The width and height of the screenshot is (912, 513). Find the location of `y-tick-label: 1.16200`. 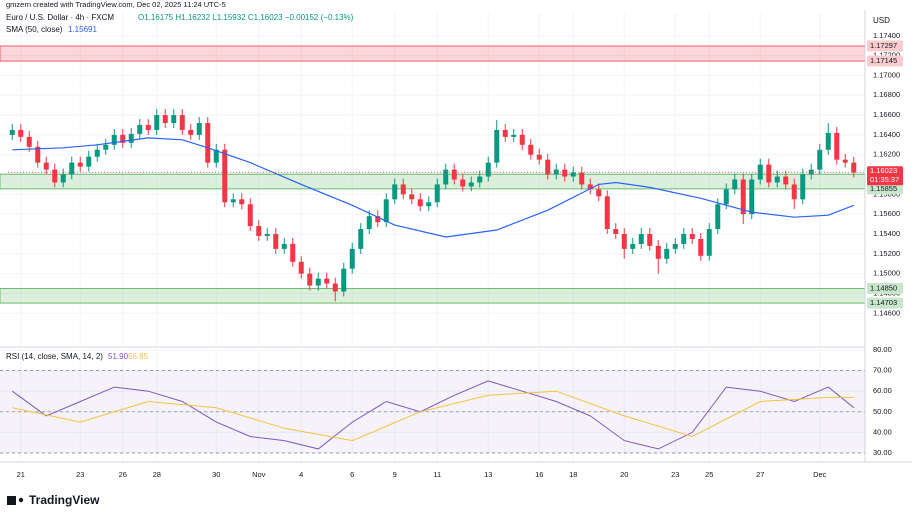

y-tick-label: 1.16200 is located at coordinates (886, 154).